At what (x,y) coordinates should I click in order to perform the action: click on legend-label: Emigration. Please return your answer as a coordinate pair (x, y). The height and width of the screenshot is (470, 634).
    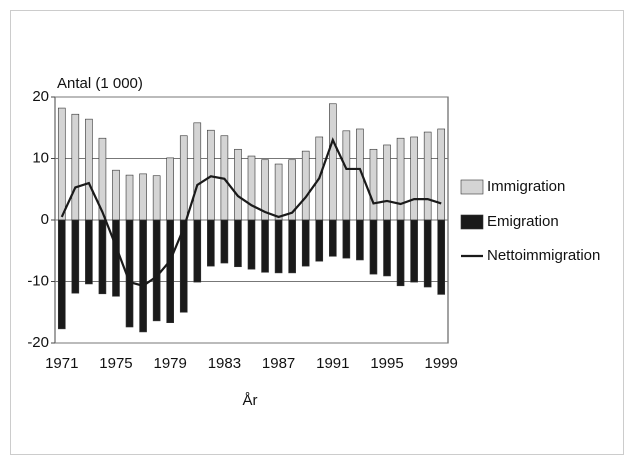
    Looking at the image, I should click on (523, 221).